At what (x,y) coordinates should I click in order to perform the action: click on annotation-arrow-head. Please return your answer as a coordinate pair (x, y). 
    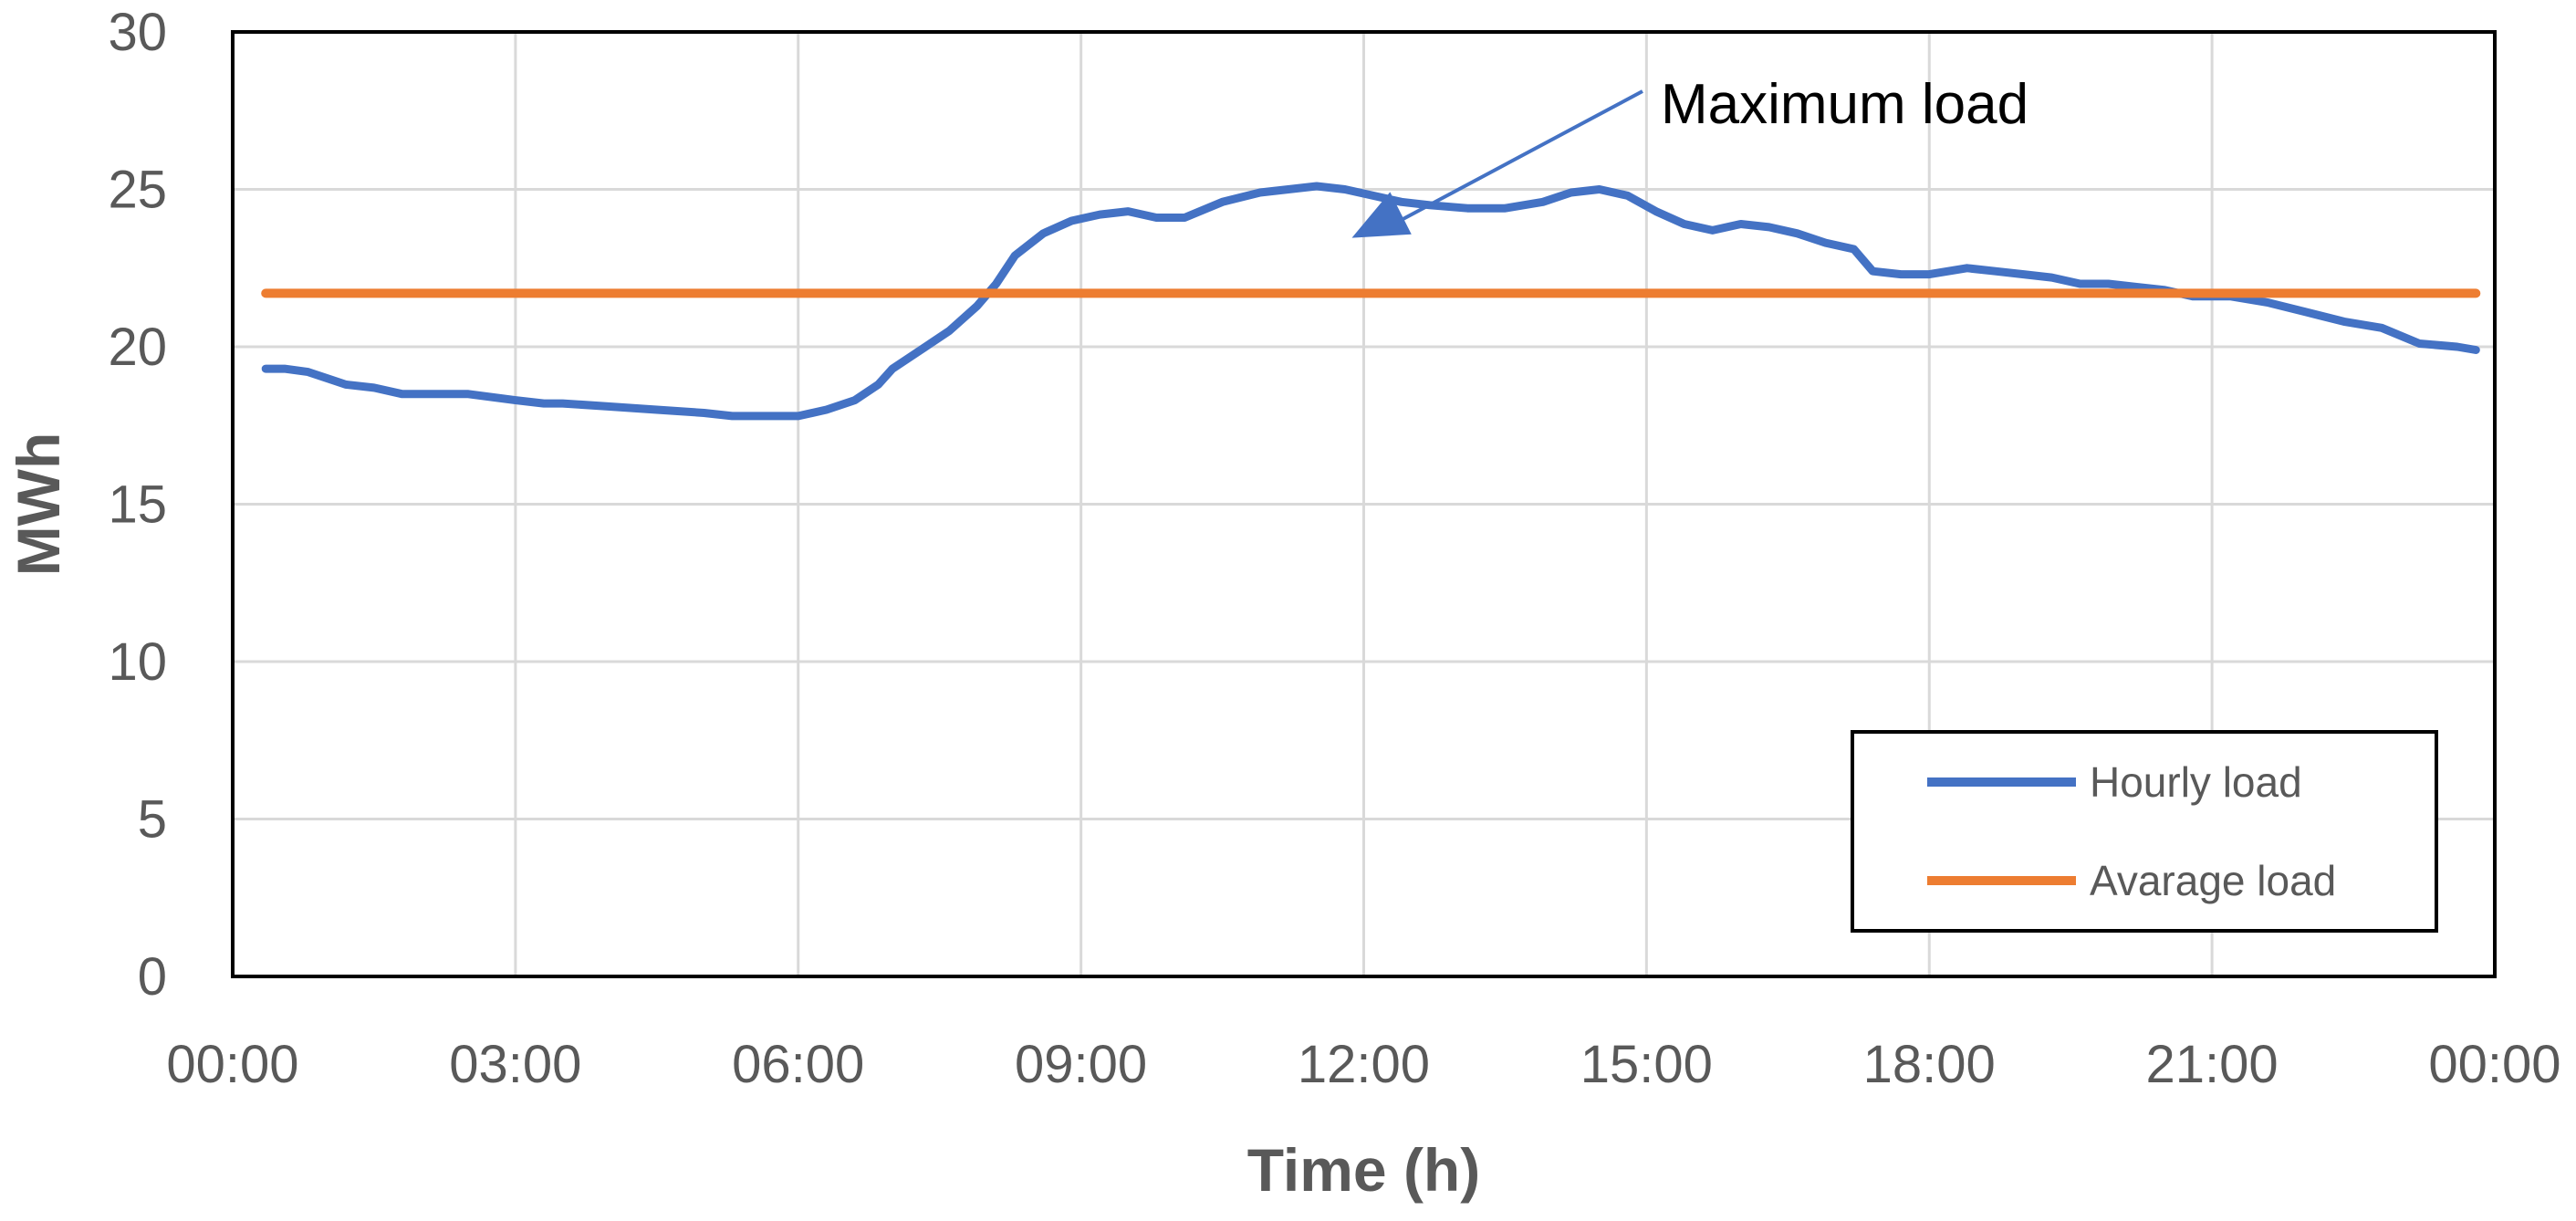
    Looking at the image, I should click on (1381, 215).